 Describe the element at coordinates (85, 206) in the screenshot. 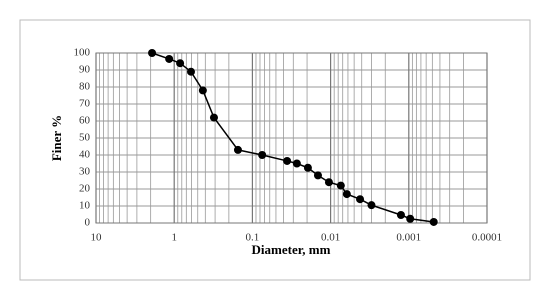

I see `y-tick-label: 10` at that location.